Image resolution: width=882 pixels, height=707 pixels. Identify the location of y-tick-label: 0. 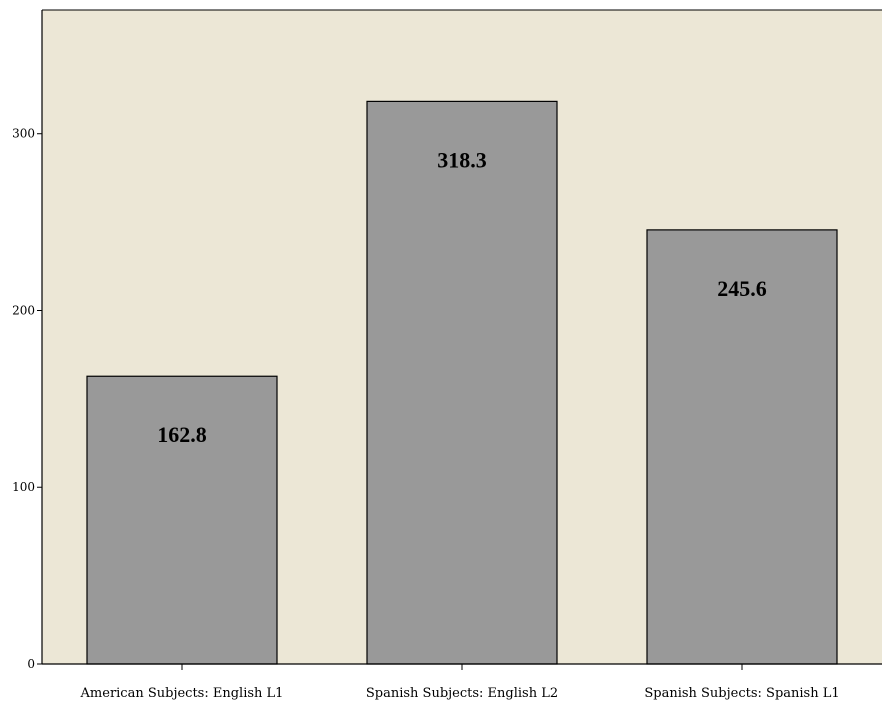
(31, 664).